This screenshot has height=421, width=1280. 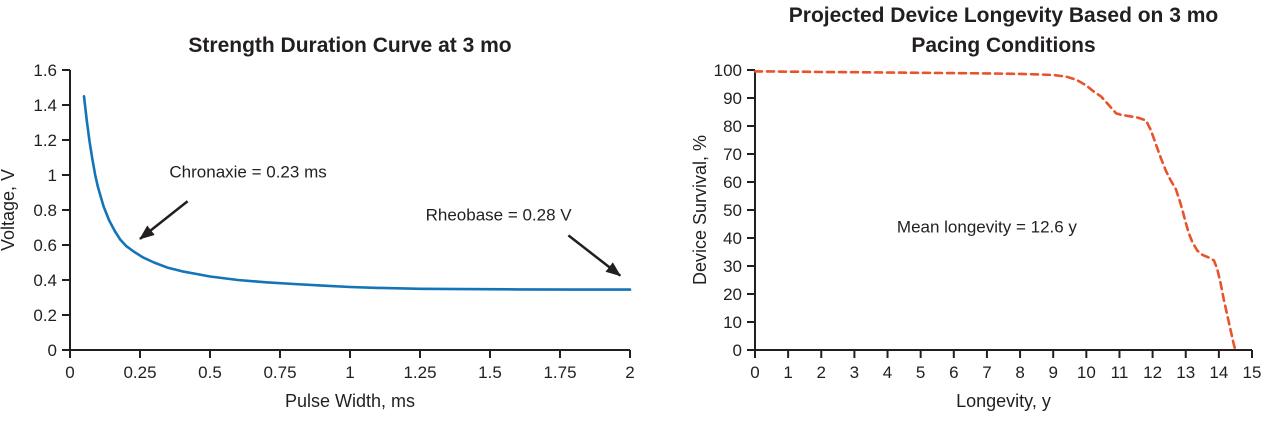 What do you see at coordinates (1019, 372) in the screenshot?
I see `x-tick-label: 8` at bounding box center [1019, 372].